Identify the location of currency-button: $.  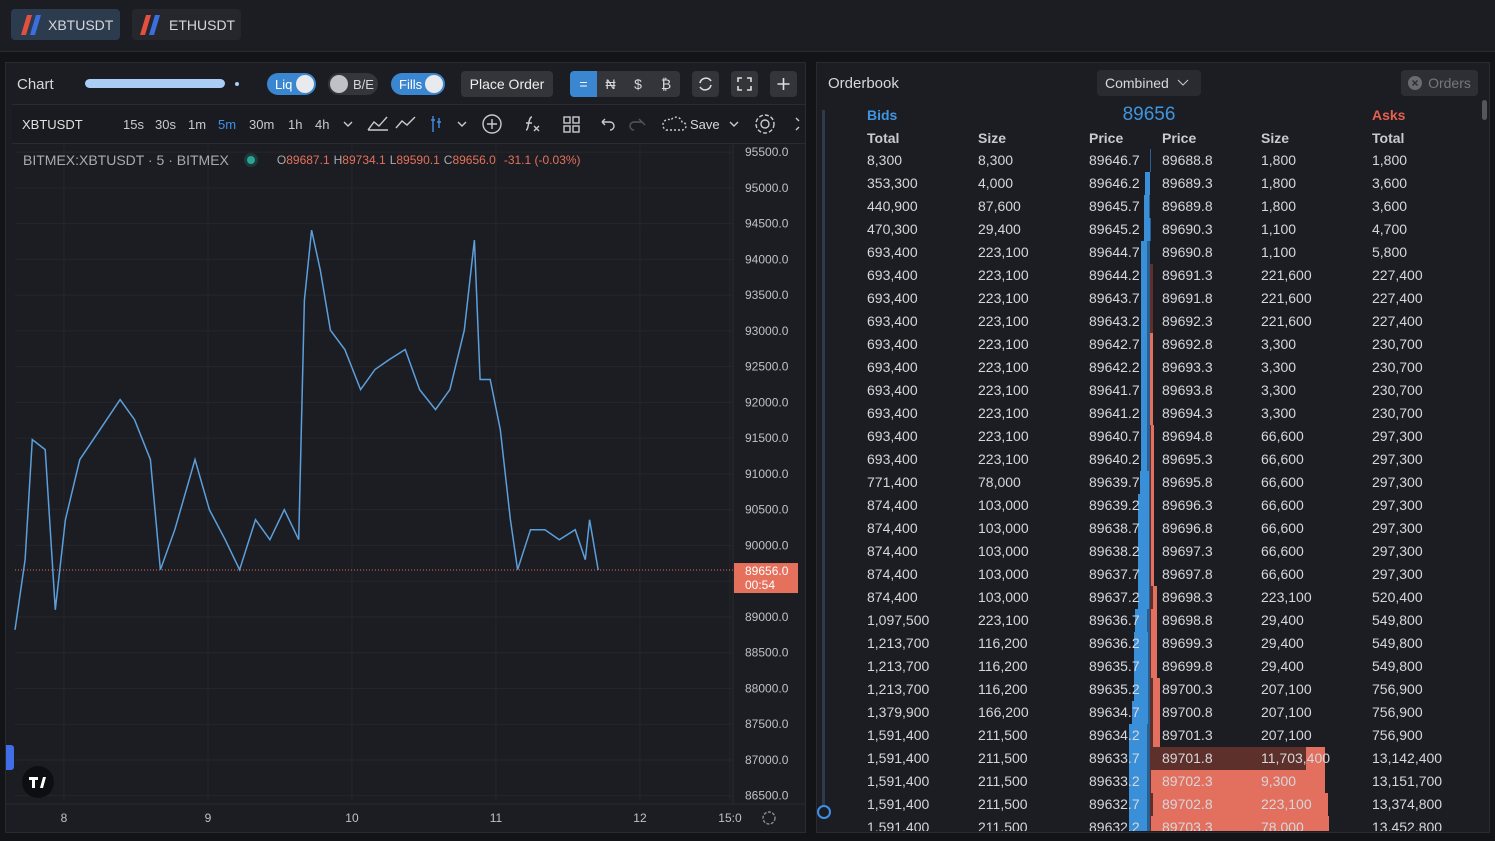
(638, 84).